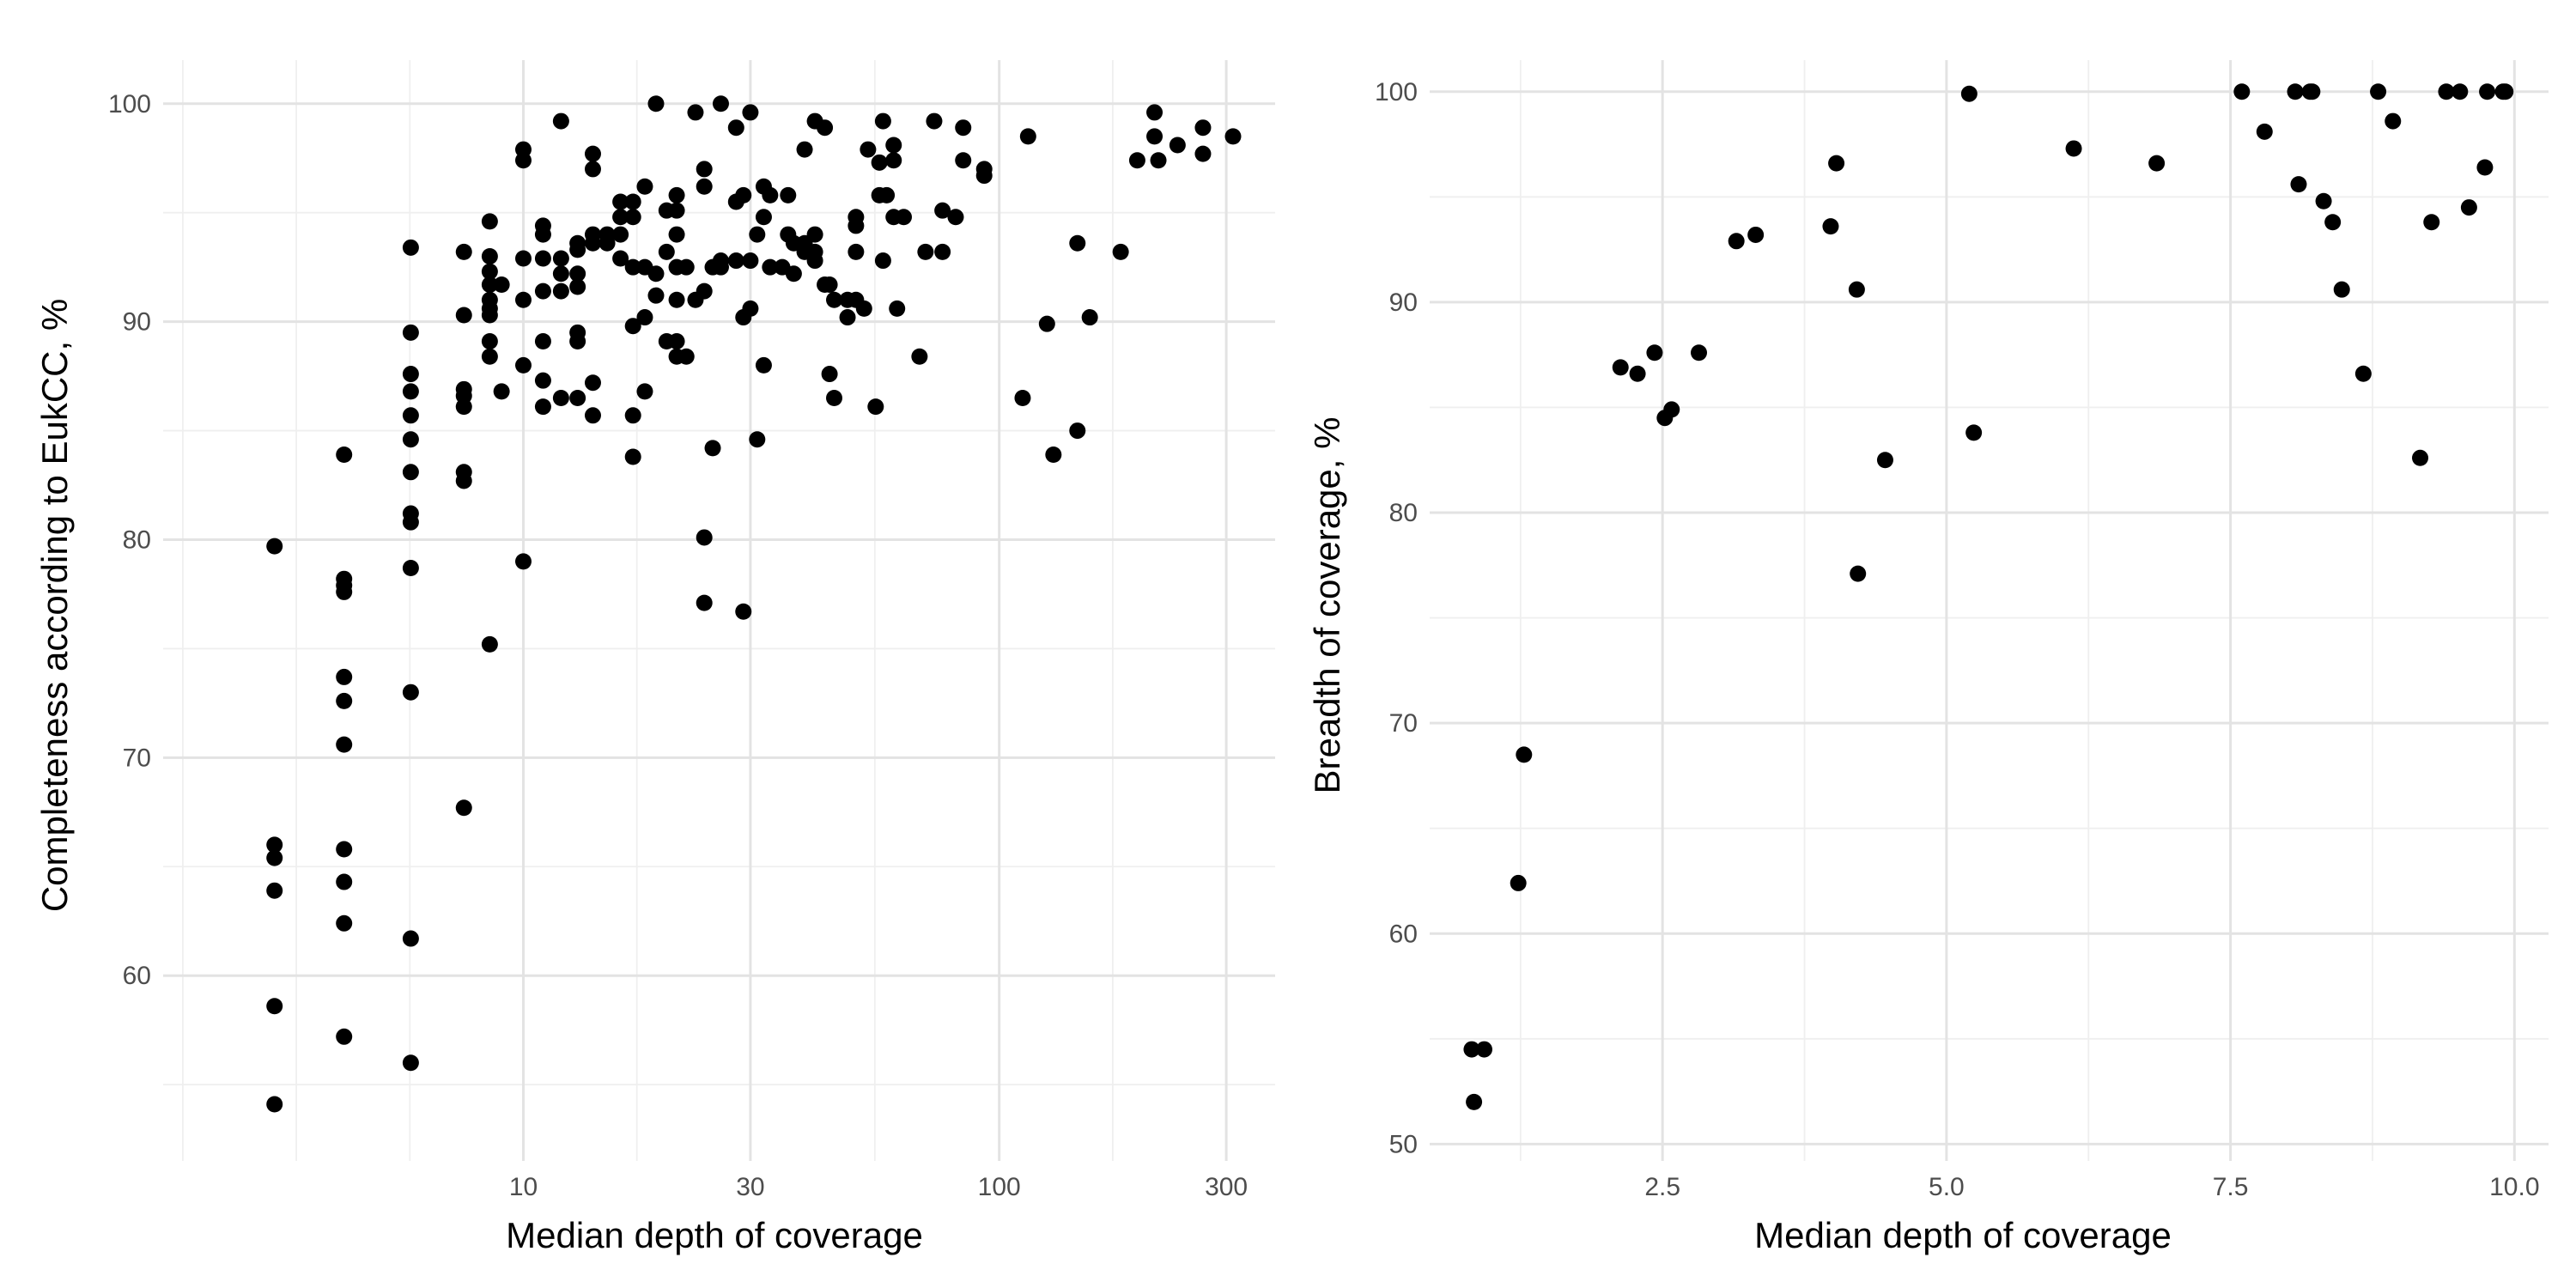 This screenshot has width=2576, height=1288. I want to click on y-tick-label: 50, so click(1404, 1144).